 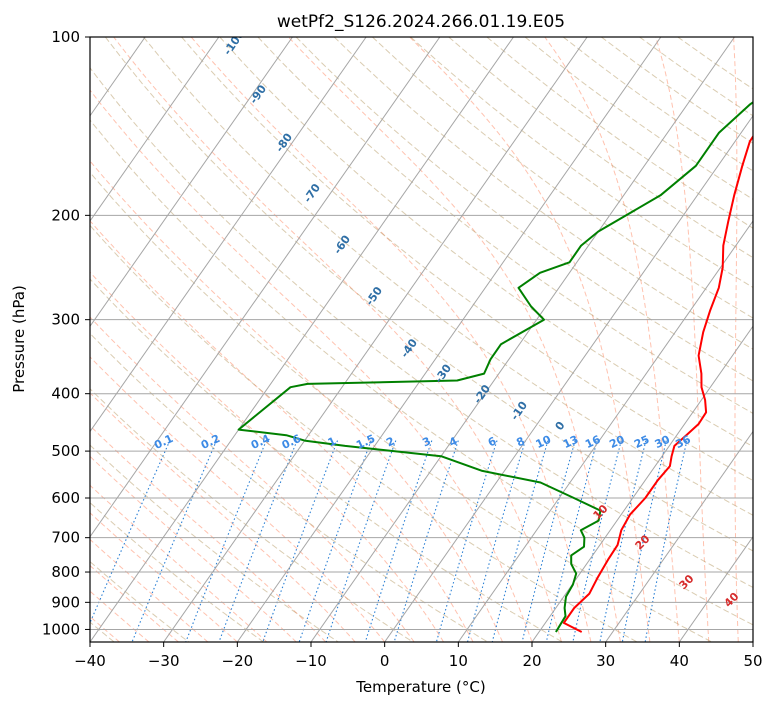 I want to click on mixing-ratio-label: 13, so click(x=570, y=442).